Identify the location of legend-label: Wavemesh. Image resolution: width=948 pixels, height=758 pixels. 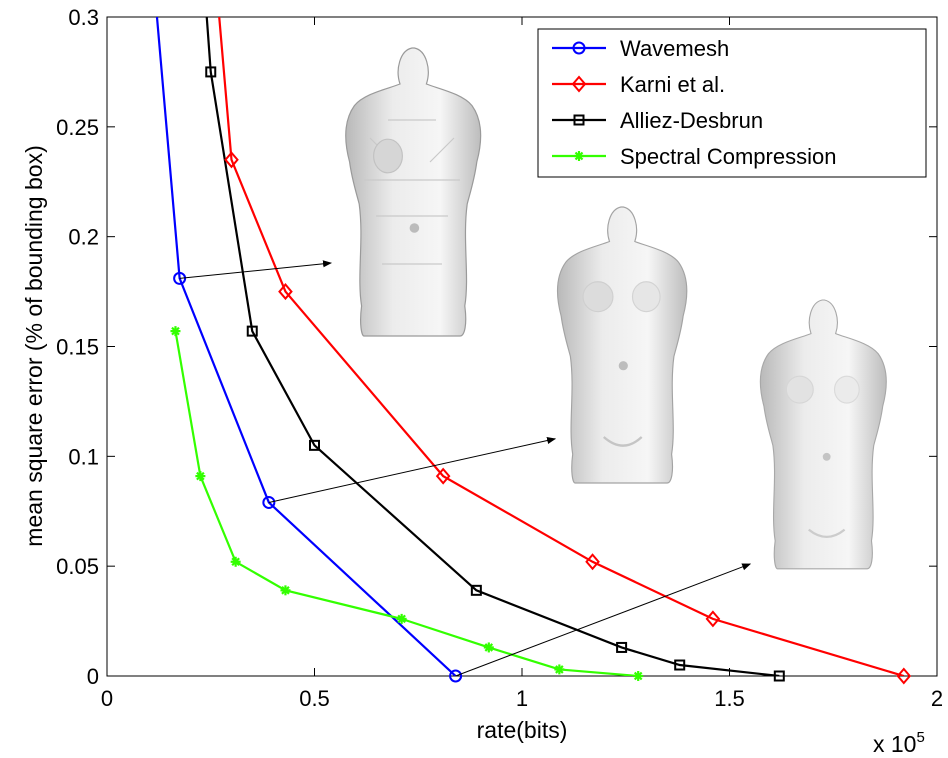
(674, 48).